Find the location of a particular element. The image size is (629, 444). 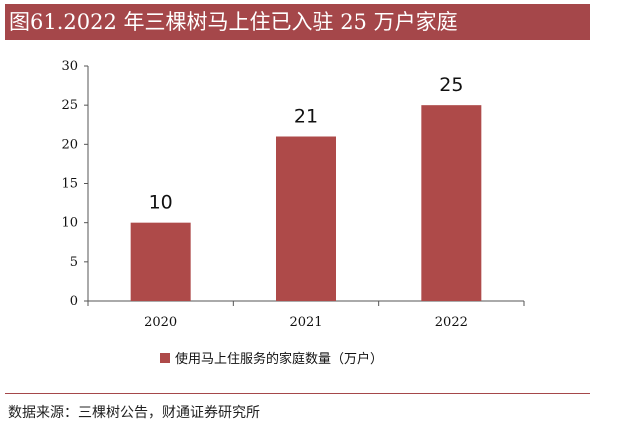

chart-legend: 使用马上住服务的家庭数量（万户） is located at coordinates (271, 359).